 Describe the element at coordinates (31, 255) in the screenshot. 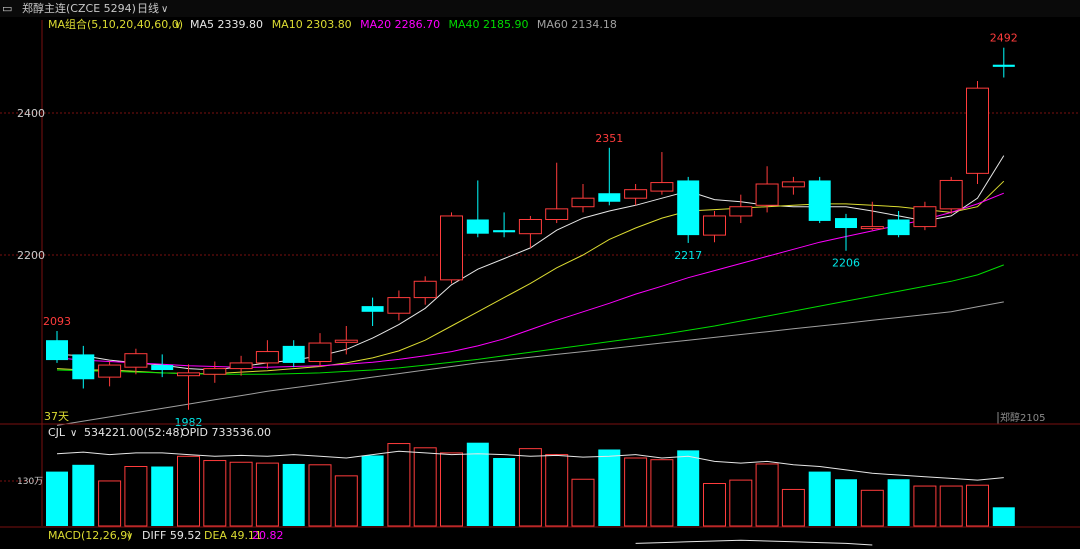

I see `y-tick-2200: 2200` at that location.